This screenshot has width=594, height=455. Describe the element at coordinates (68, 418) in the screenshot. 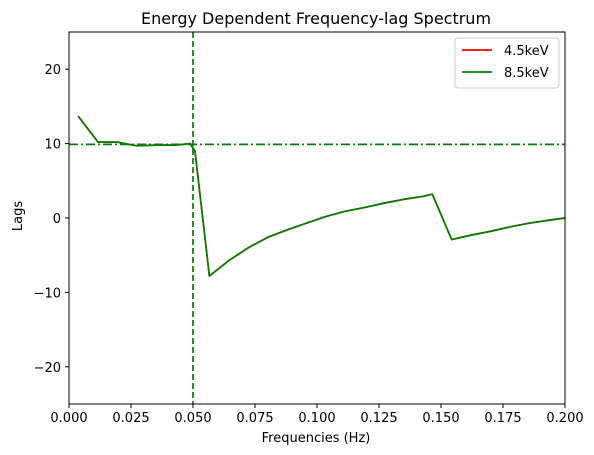

I see `x-tick-label: 0.000` at that location.